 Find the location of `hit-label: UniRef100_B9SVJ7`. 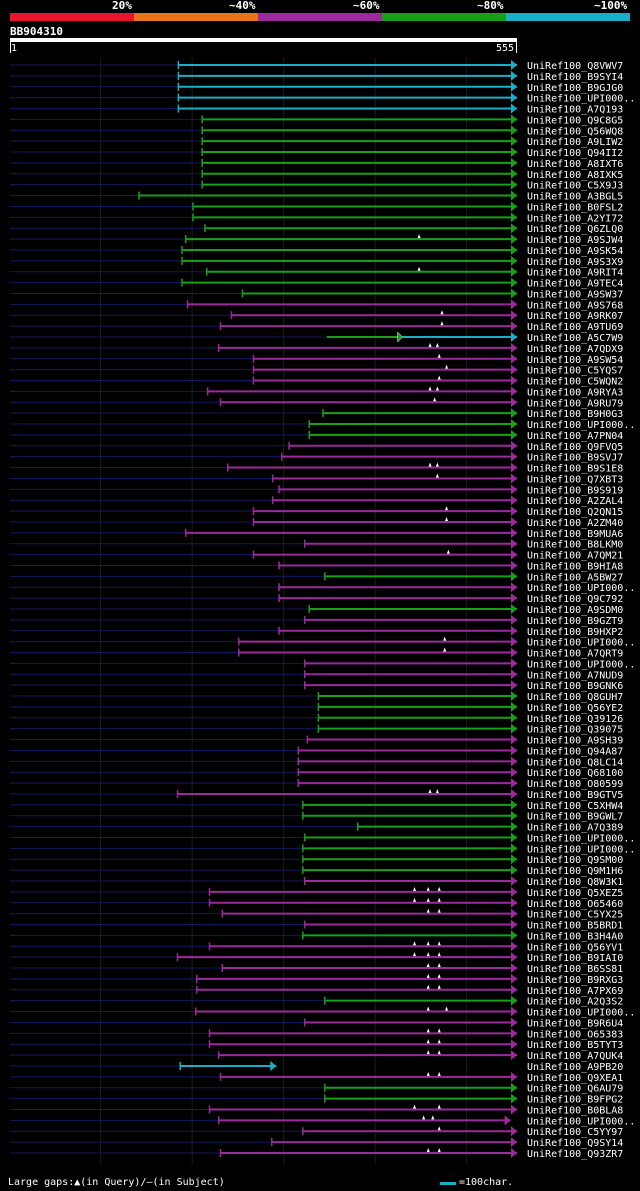

hit-label: UniRef100_B9SVJ7 is located at coordinates (575, 458).